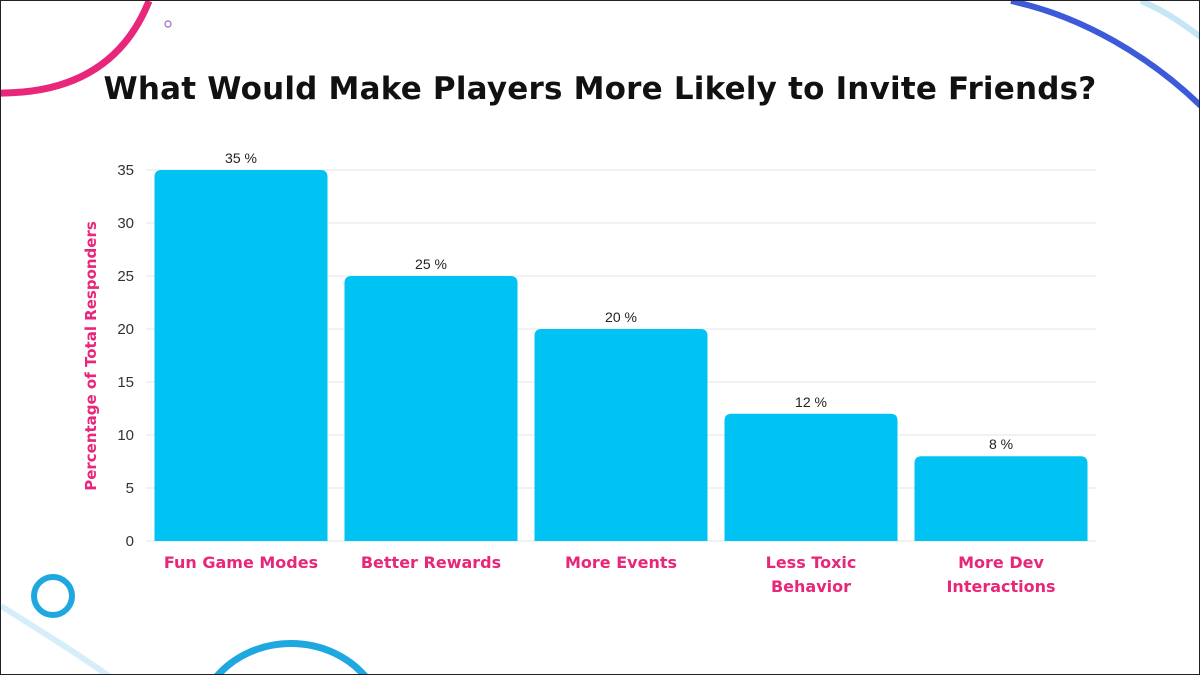 This screenshot has width=1200, height=675. I want to click on y-tick-label: 10, so click(125, 435).